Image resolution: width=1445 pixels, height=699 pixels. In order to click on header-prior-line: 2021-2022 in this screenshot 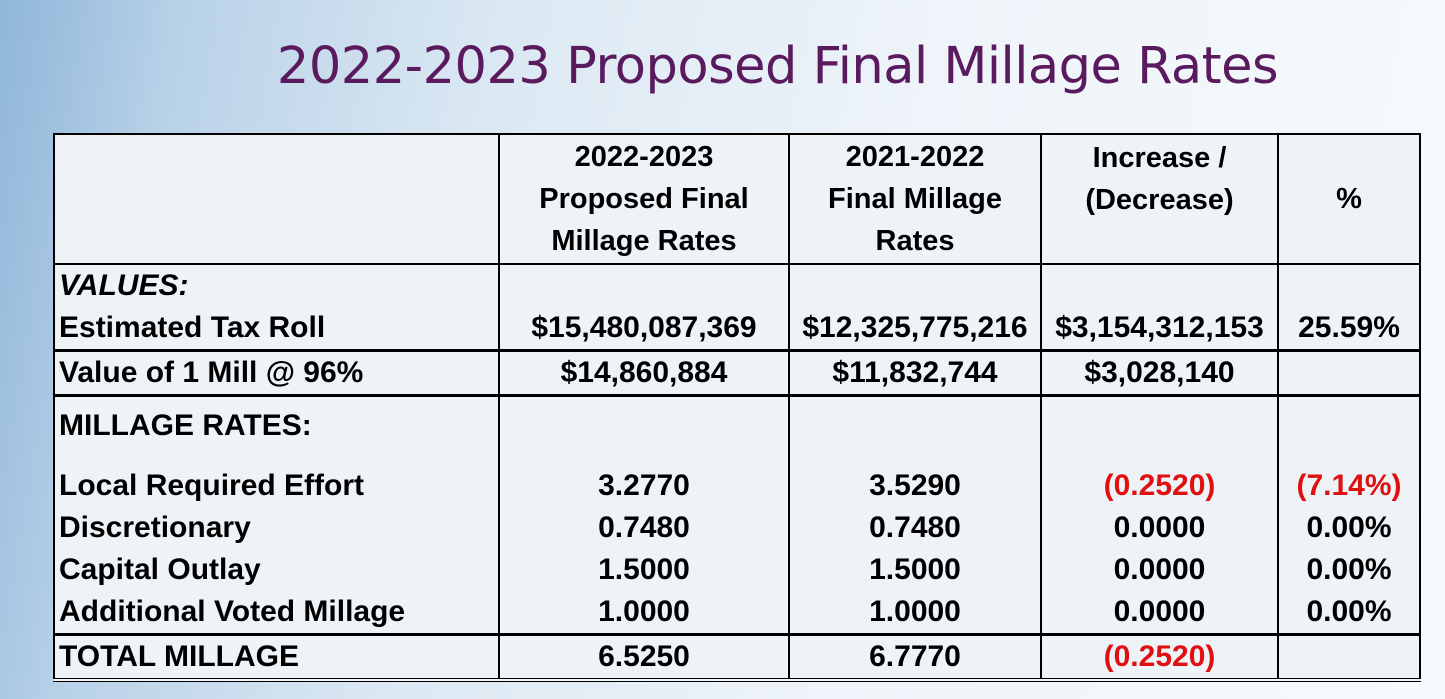, I will do `click(915, 157)`.